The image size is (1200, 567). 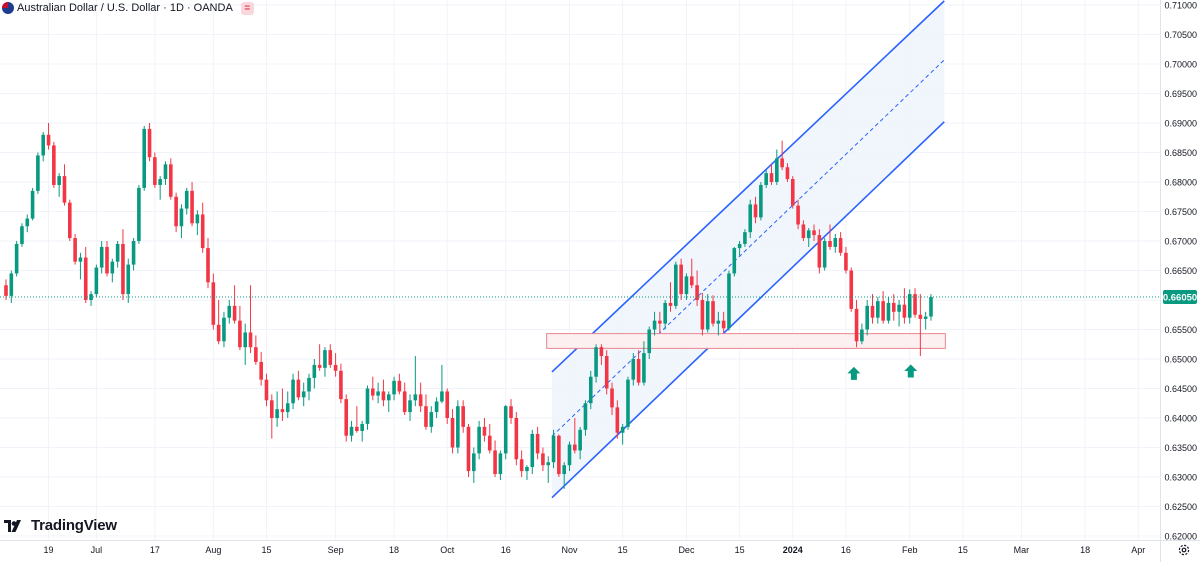 What do you see at coordinates (213, 550) in the screenshot?
I see `time-tick-label: Aug` at bounding box center [213, 550].